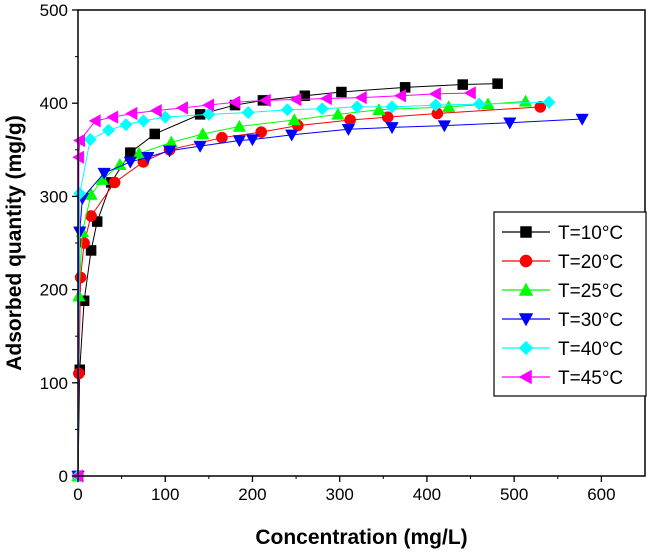 The height and width of the screenshot is (553, 661). I want to click on x-tick-label: 0, so click(77, 494).